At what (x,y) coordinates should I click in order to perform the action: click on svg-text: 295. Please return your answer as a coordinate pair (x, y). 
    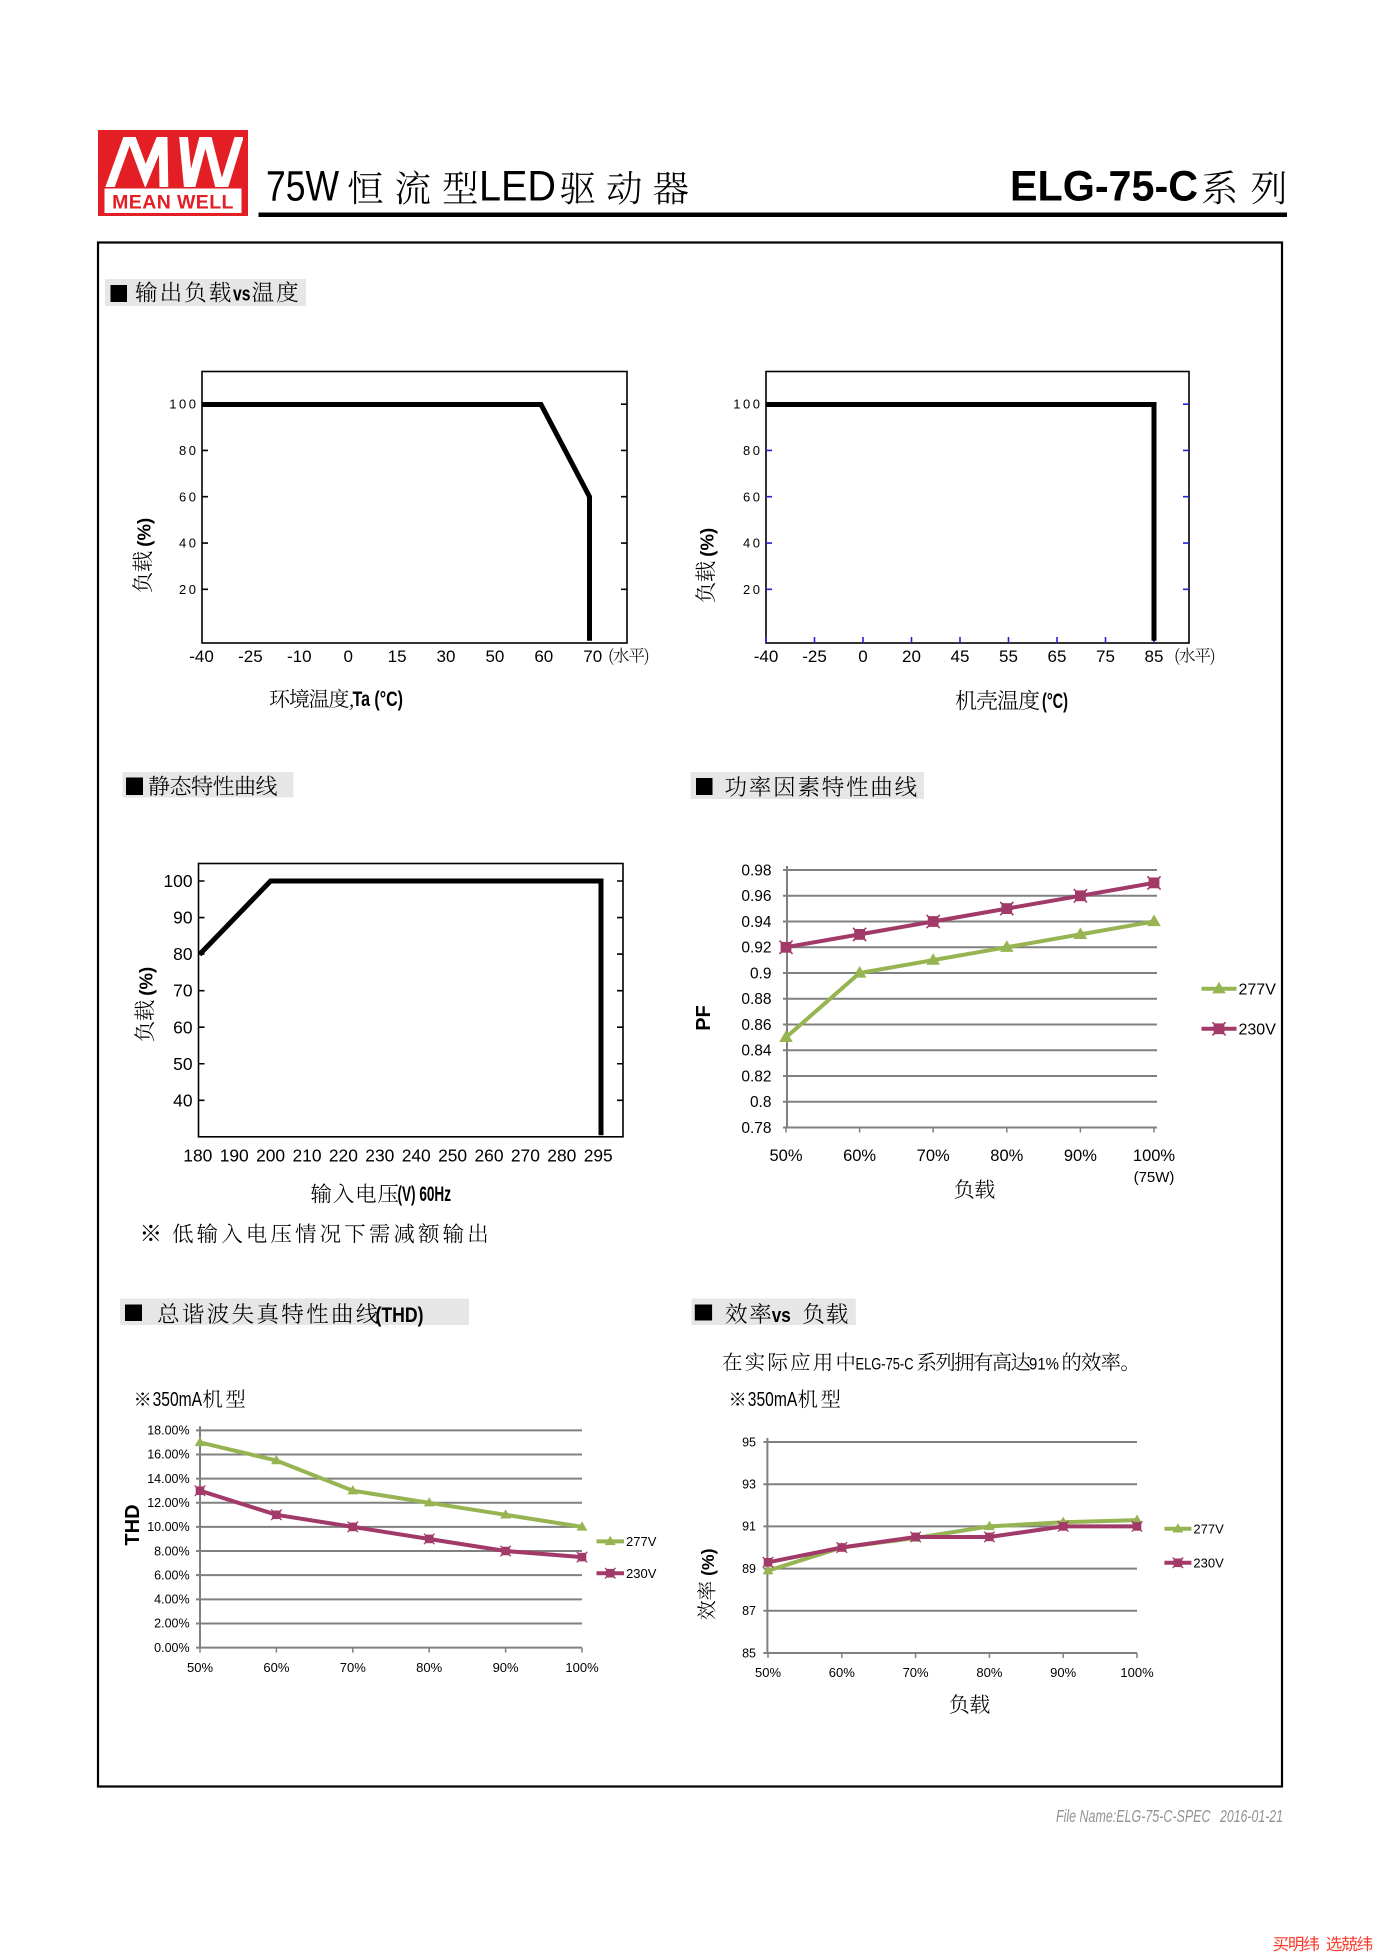
    Looking at the image, I should click on (598, 1156).